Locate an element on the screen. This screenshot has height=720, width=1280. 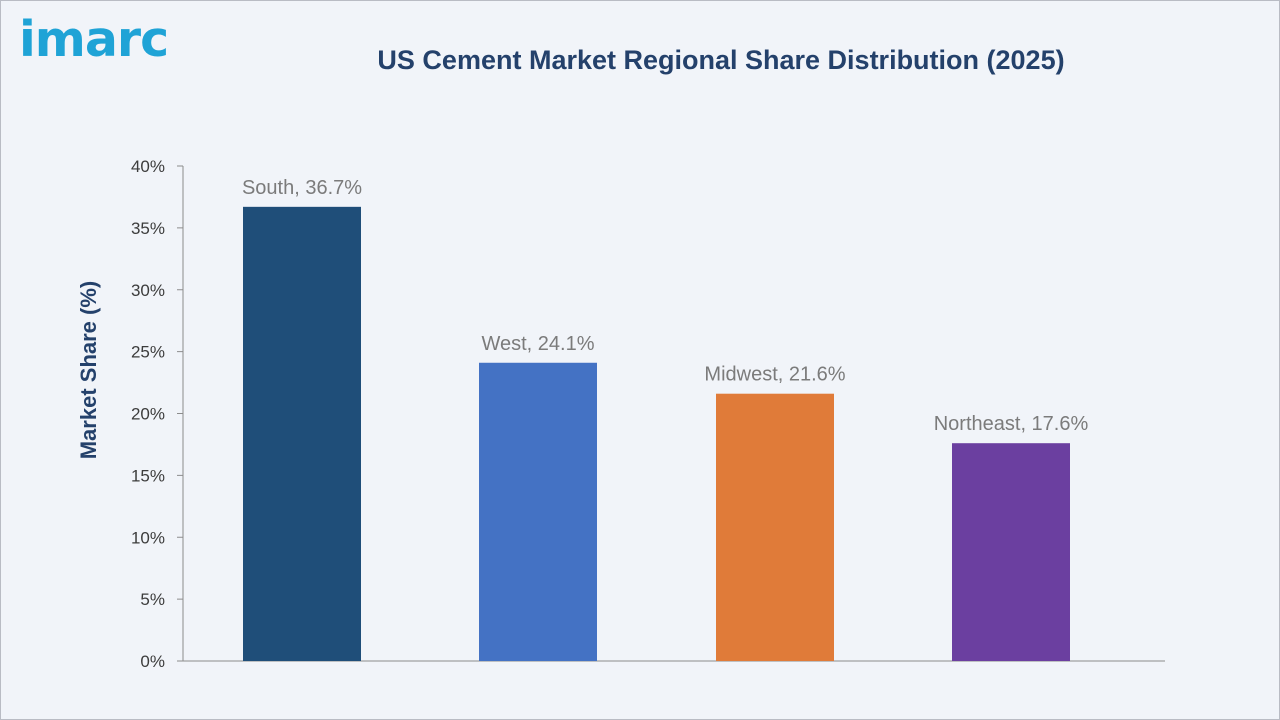
y-axis-label: Market Share (%) is located at coordinates (88, 370).